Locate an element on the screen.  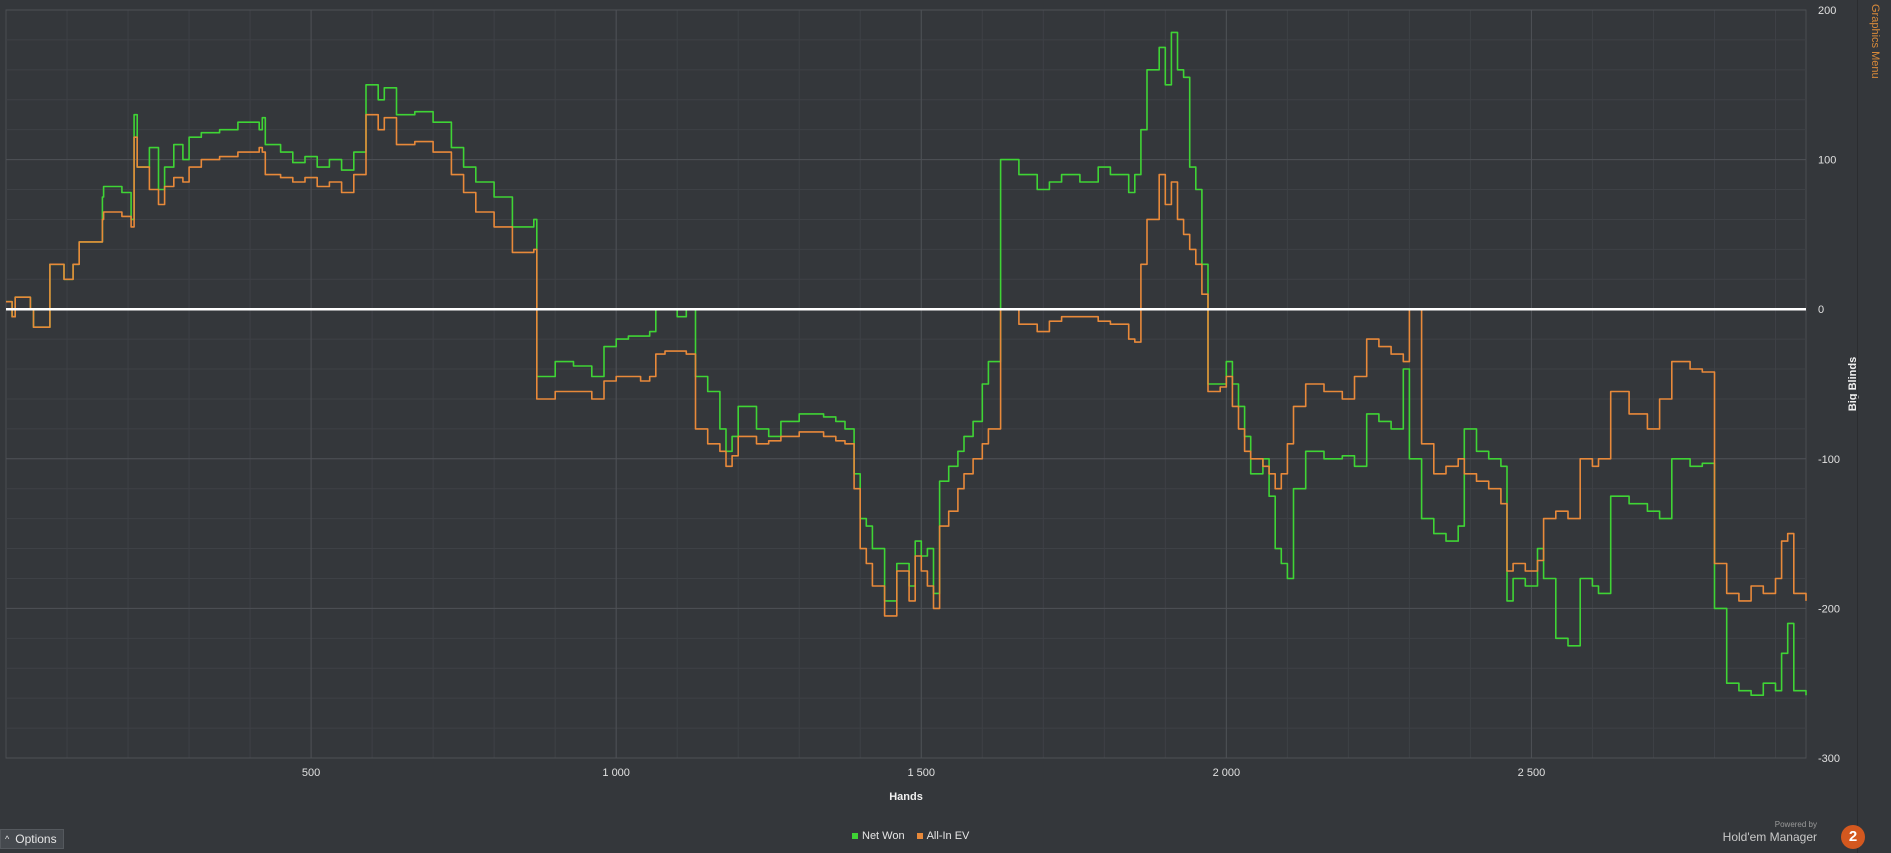
brand-name: Hold'em Manager is located at coordinates (1769, 837).